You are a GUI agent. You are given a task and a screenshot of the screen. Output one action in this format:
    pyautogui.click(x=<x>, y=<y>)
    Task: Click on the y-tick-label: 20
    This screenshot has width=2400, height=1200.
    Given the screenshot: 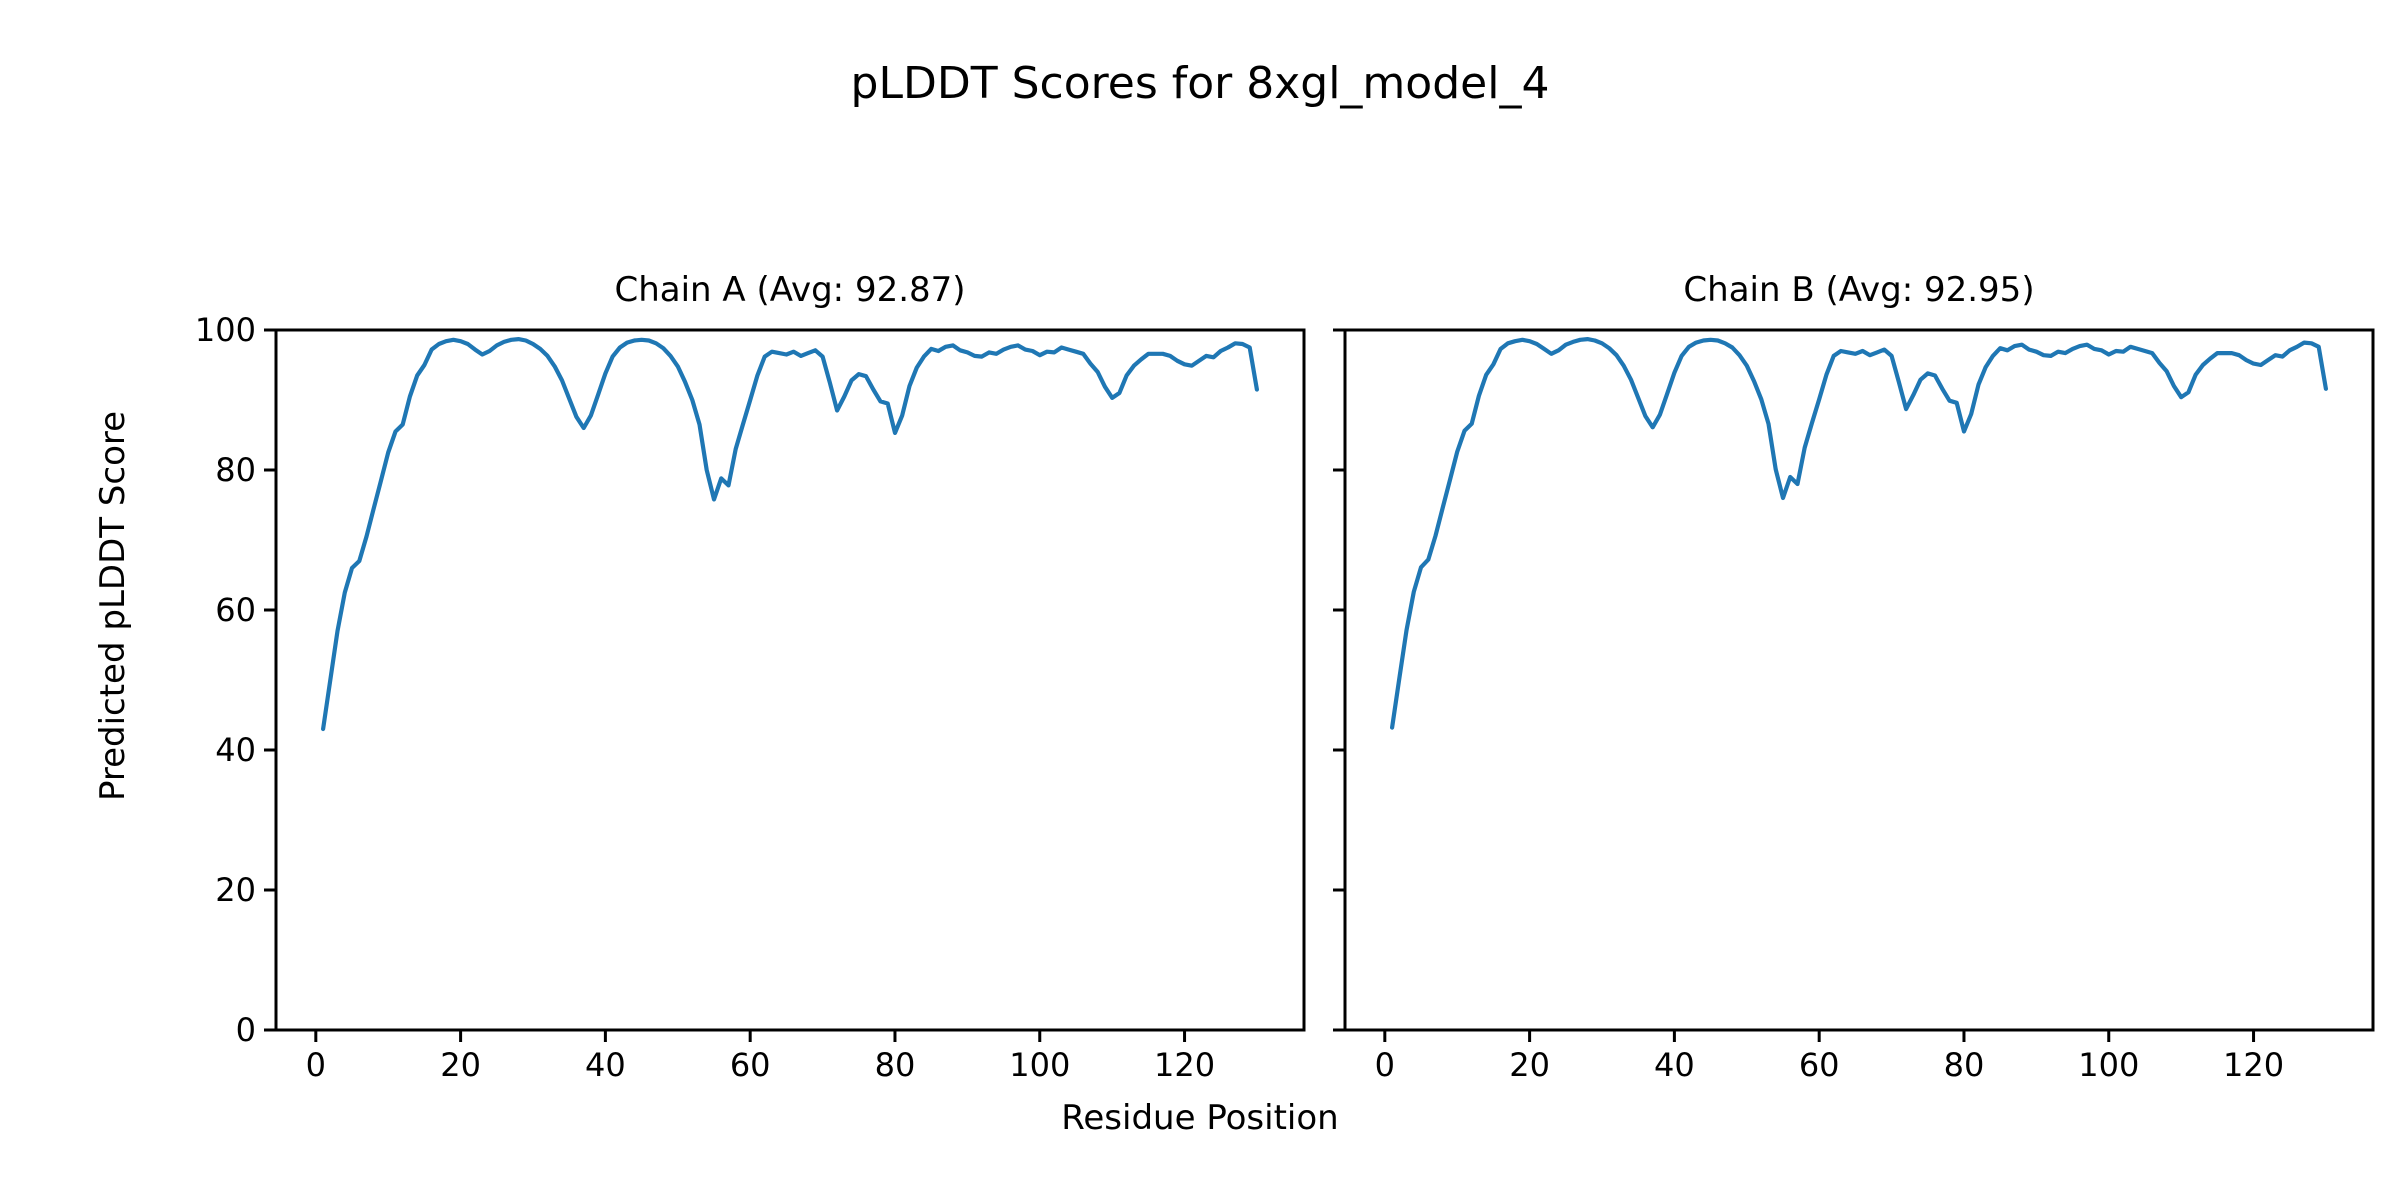 What is the action you would take?
    pyautogui.click(x=235, y=890)
    